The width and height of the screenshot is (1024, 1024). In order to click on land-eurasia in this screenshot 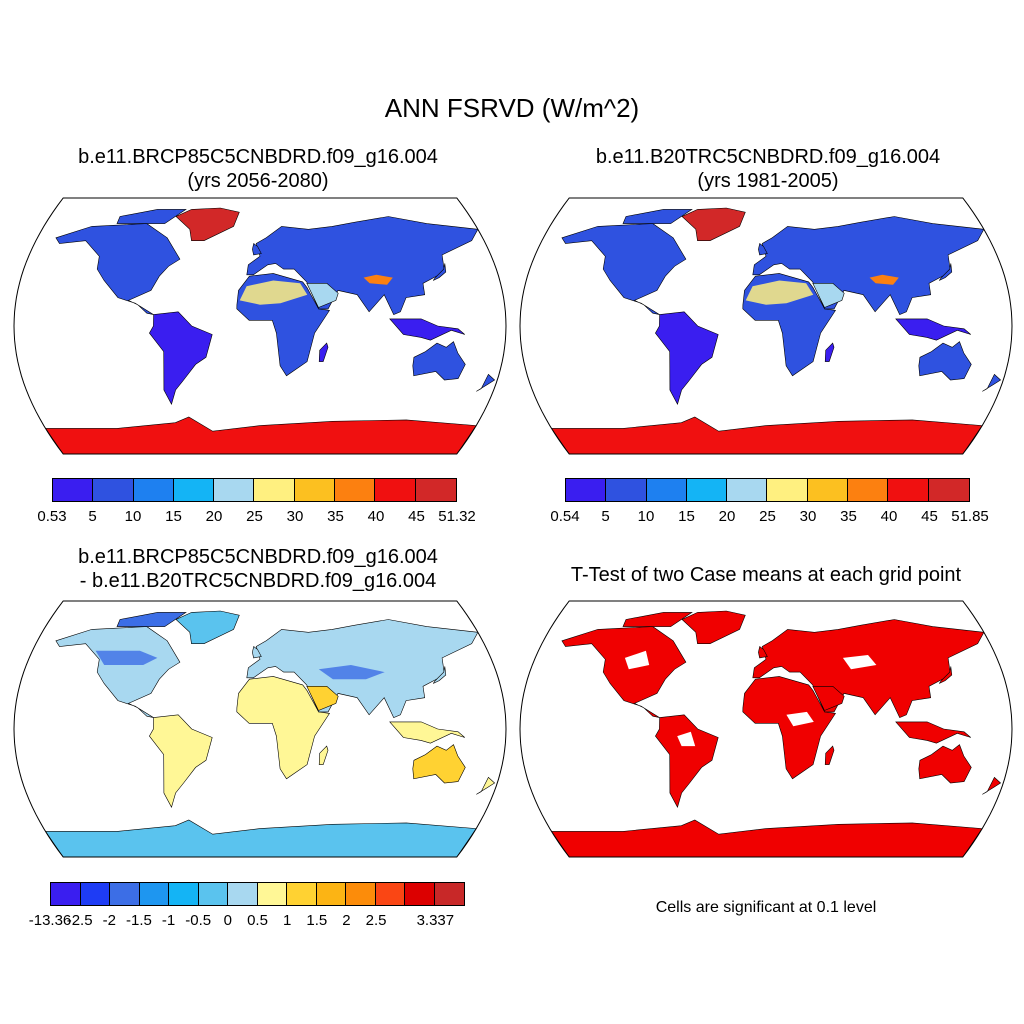, I will do `click(362, 265)`.